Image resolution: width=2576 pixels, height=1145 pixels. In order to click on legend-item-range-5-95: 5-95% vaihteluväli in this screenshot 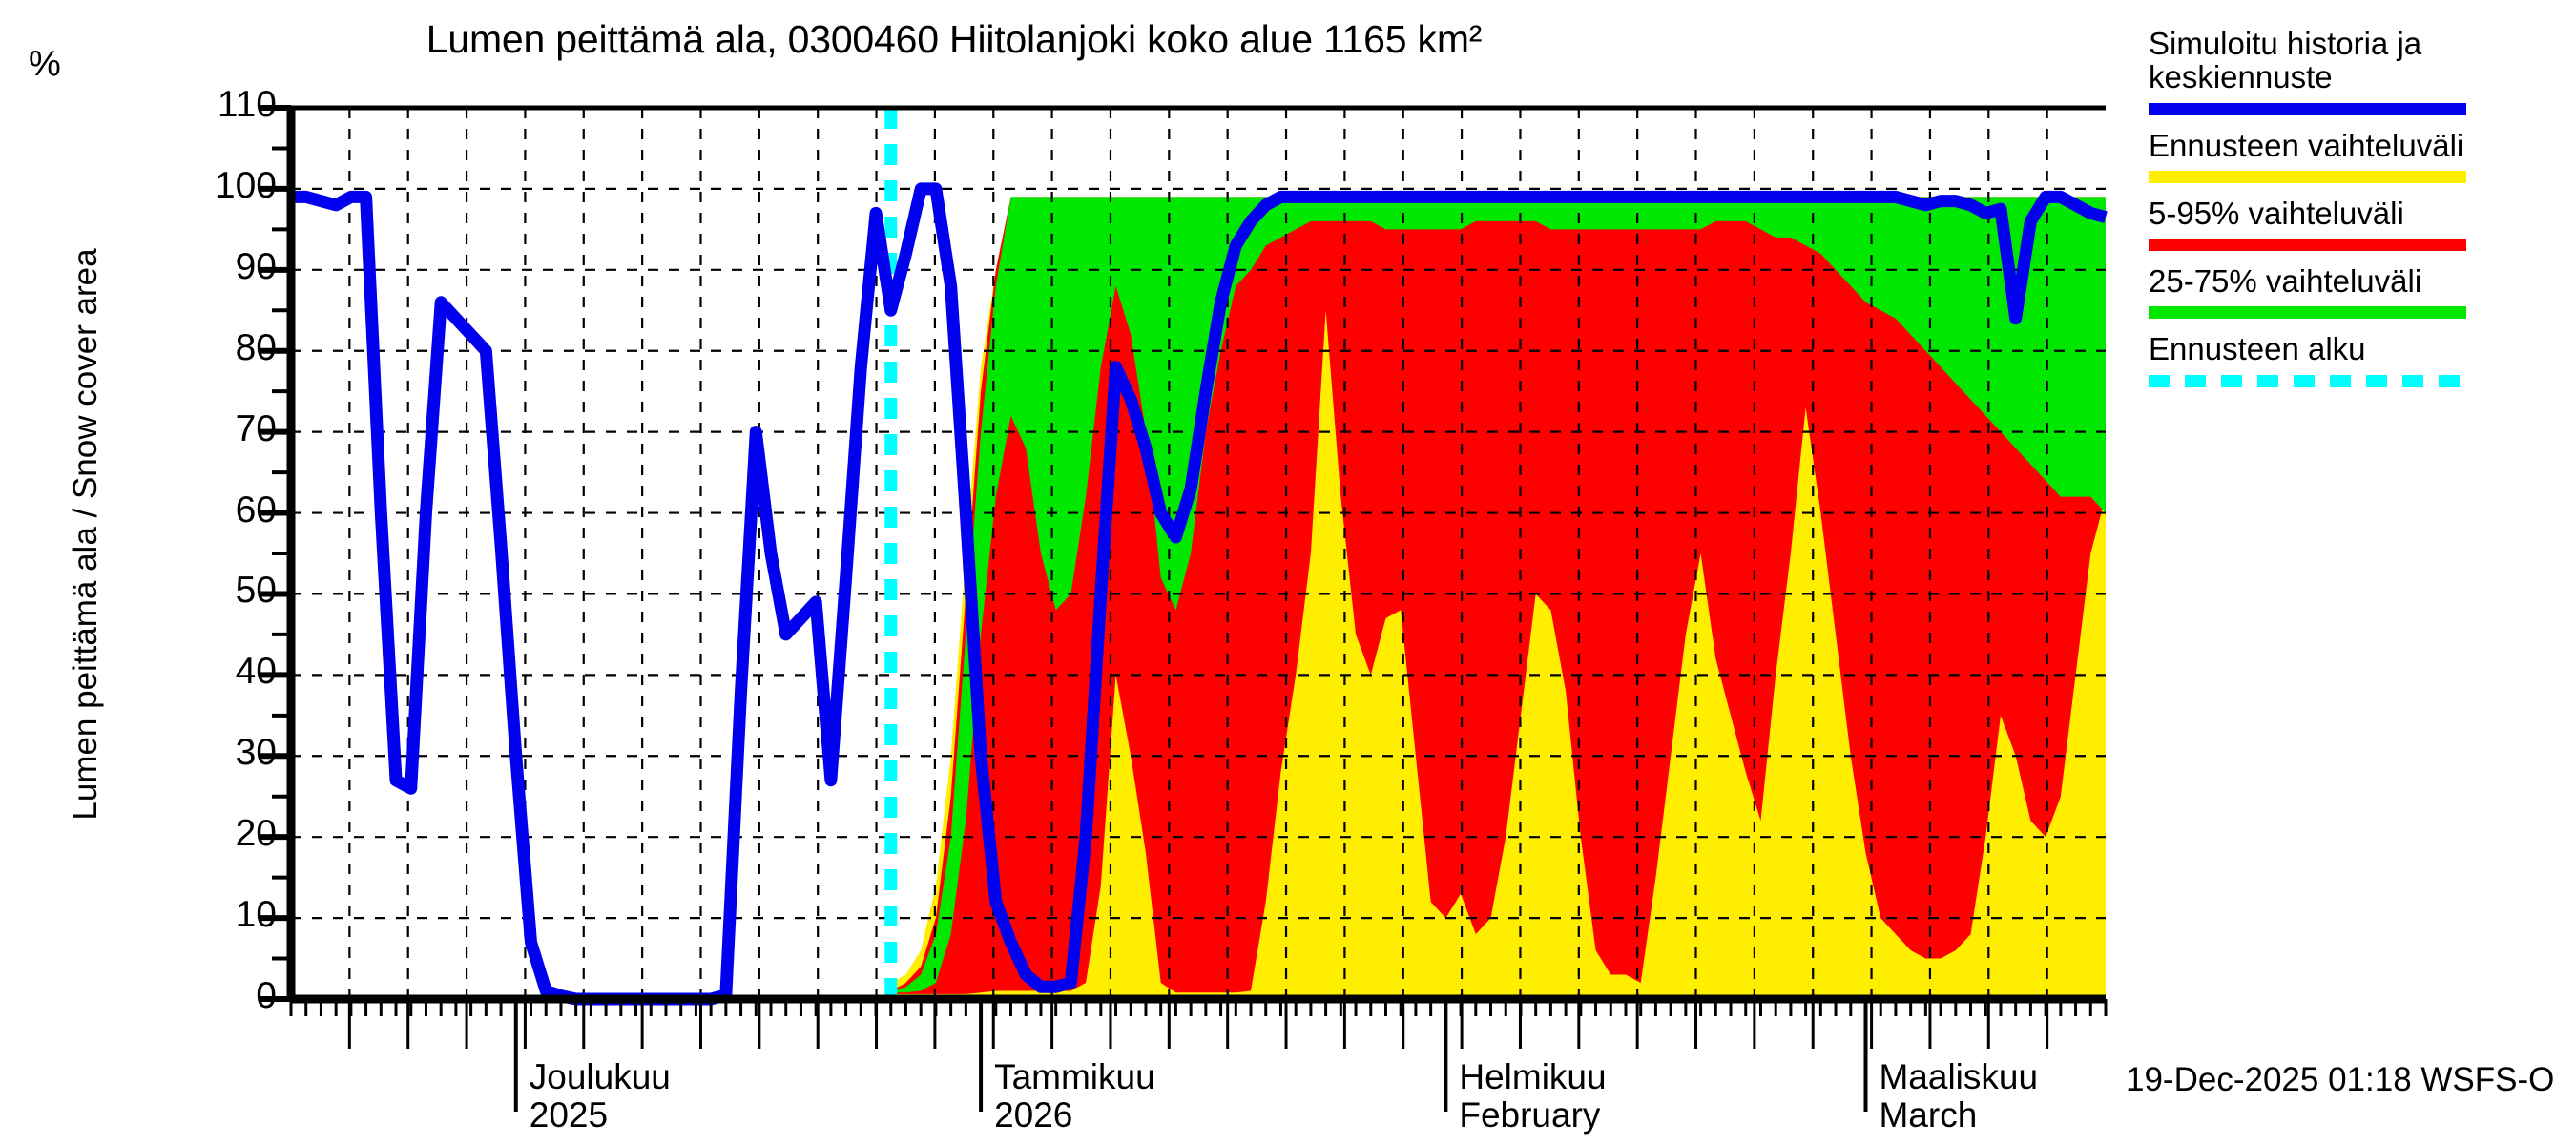, I will do `click(2358, 224)`.